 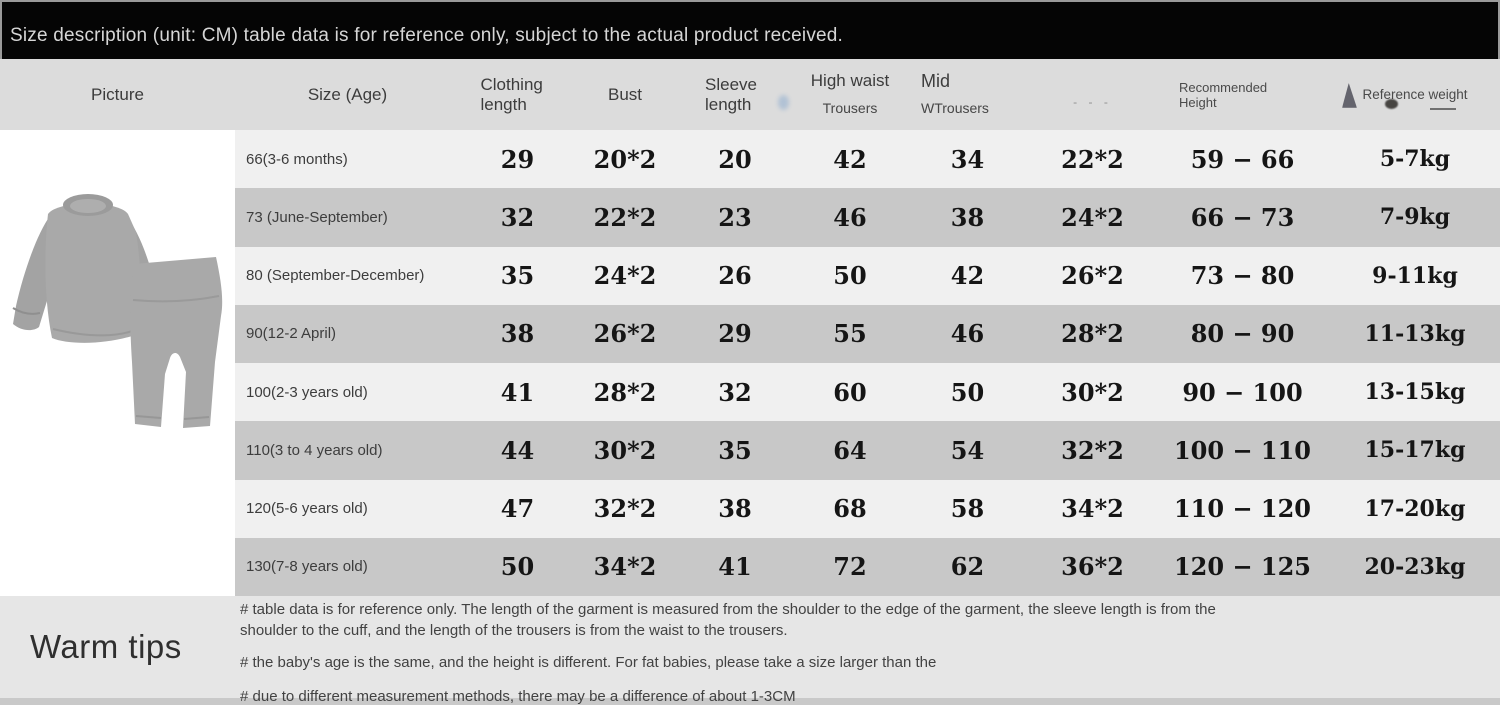 What do you see at coordinates (1223, 94) in the screenshot?
I see `header-recommended-height-label: Recommended Height` at bounding box center [1223, 94].